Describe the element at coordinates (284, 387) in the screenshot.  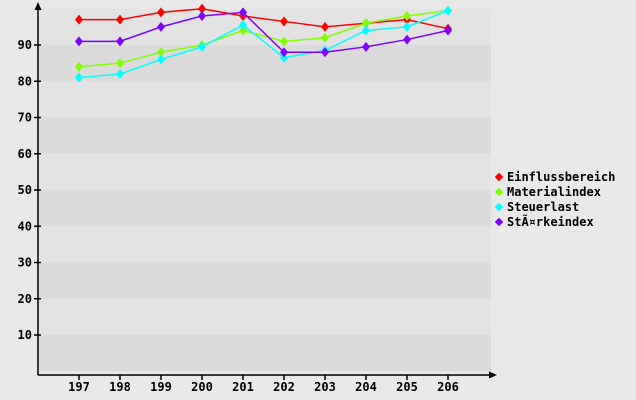
I see `x-tick-label: 202` at that location.